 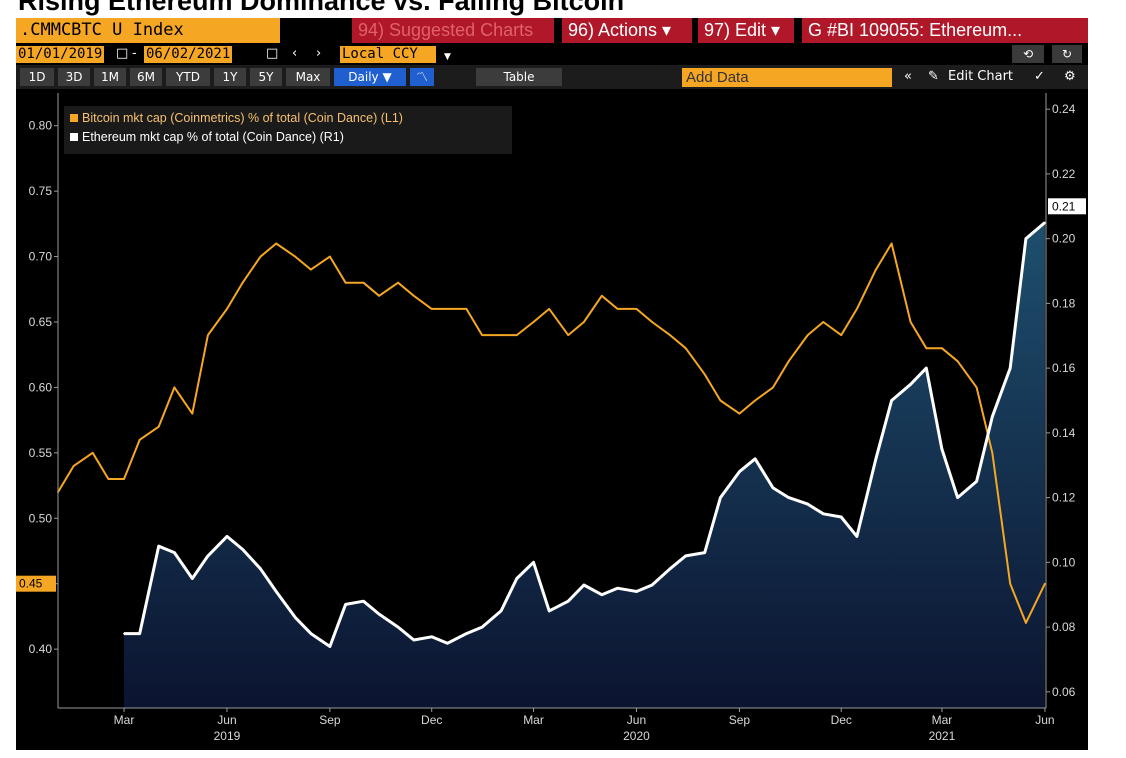 What do you see at coordinates (319, 53) in the screenshot?
I see `chevron-right-icon: ›` at bounding box center [319, 53].